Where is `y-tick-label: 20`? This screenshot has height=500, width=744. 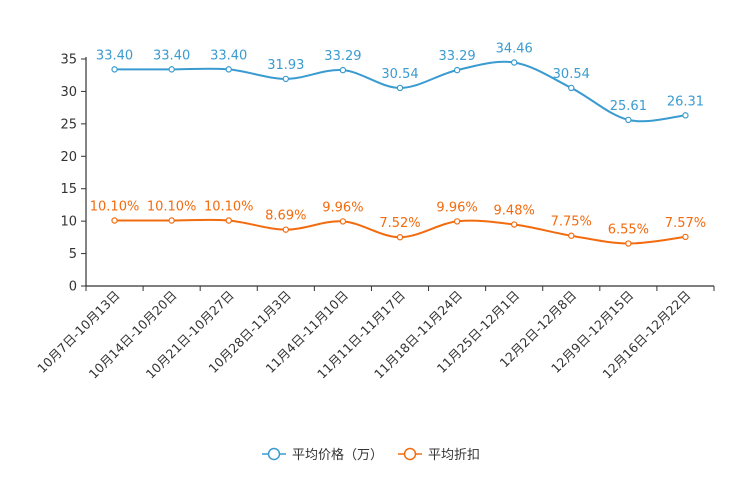 y-tick-label: 20 is located at coordinates (68, 157).